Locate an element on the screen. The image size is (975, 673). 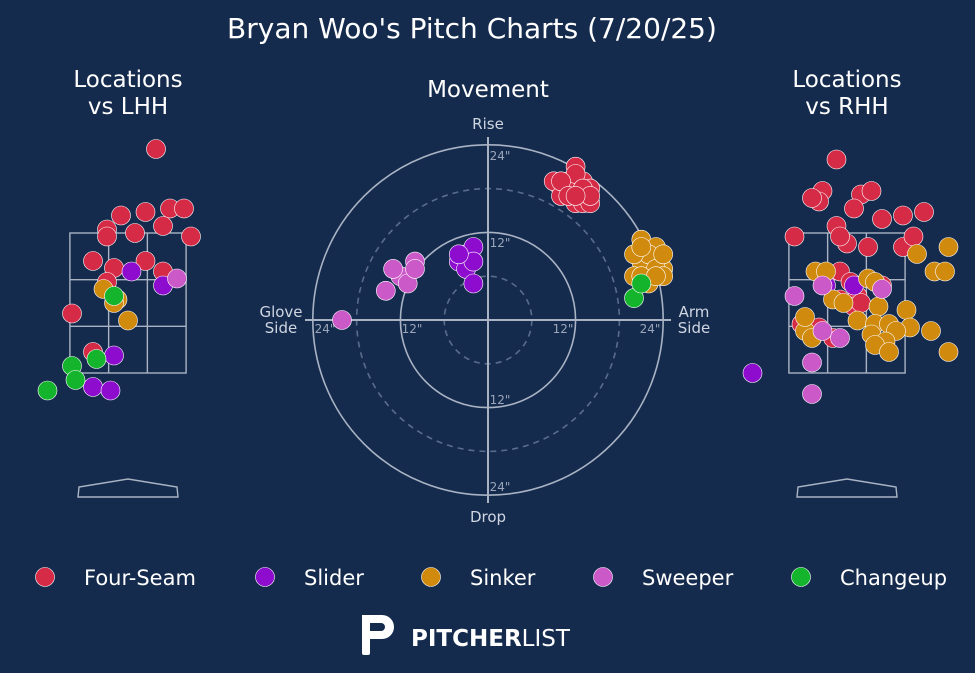
legend-marker-changeup is located at coordinates (801, 577).